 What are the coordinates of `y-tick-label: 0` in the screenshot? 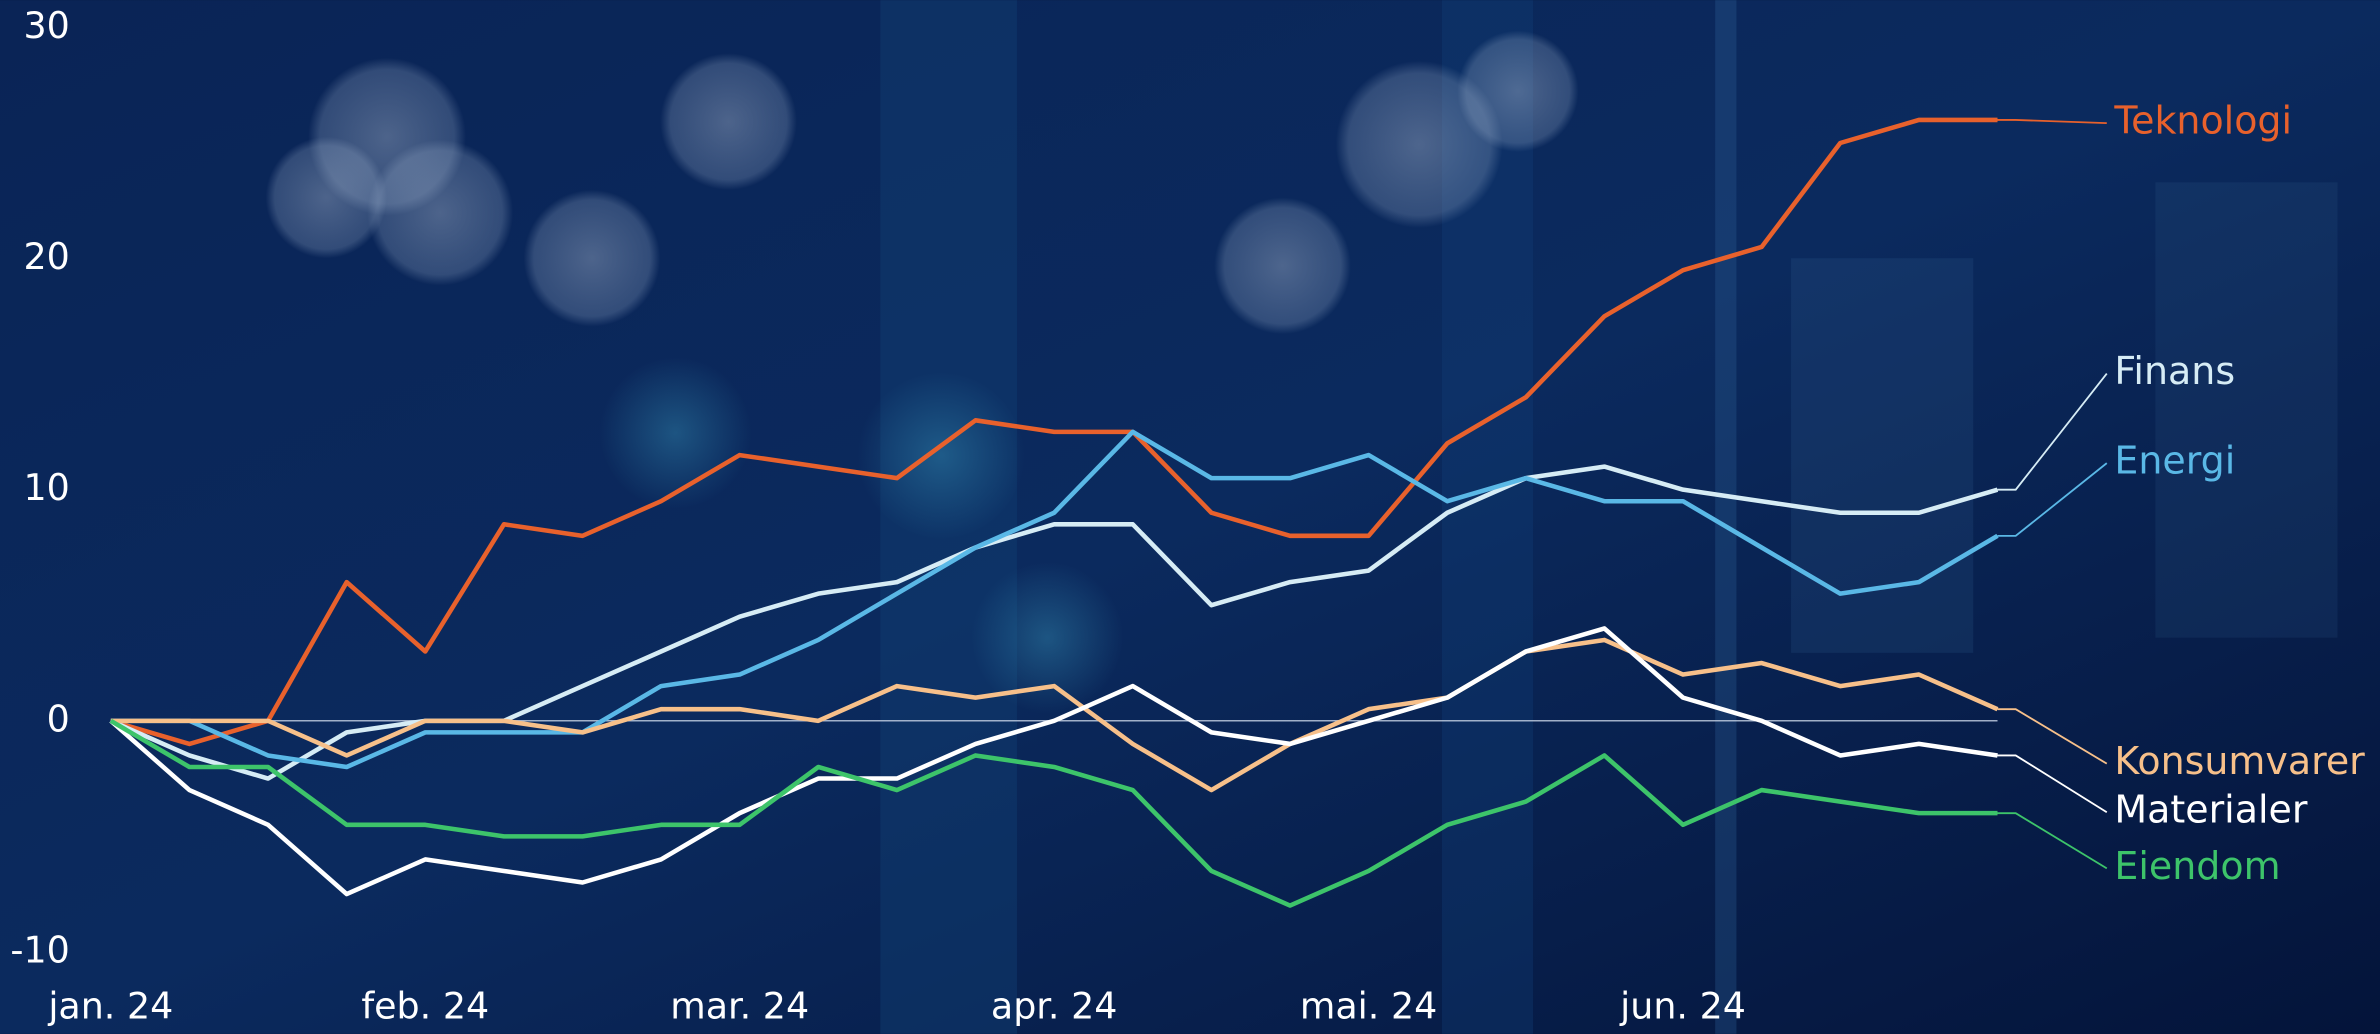 It's located at (58, 718).